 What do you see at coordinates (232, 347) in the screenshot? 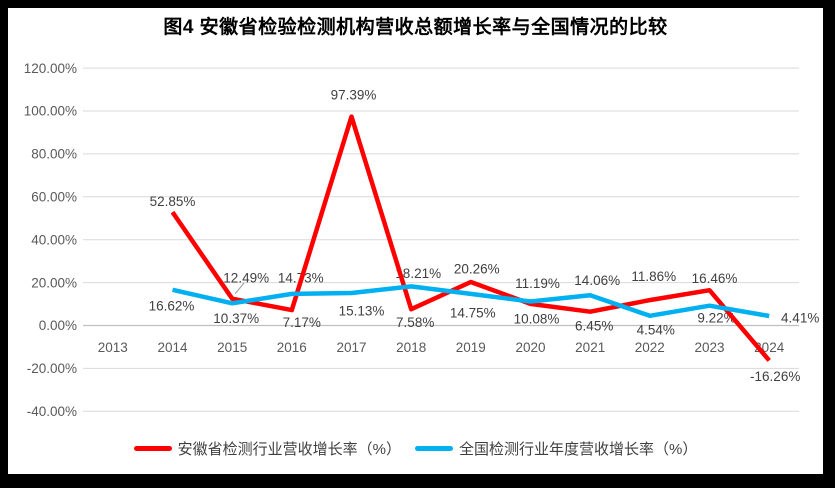
I see `x-axis-tick-label: 2015` at bounding box center [232, 347].